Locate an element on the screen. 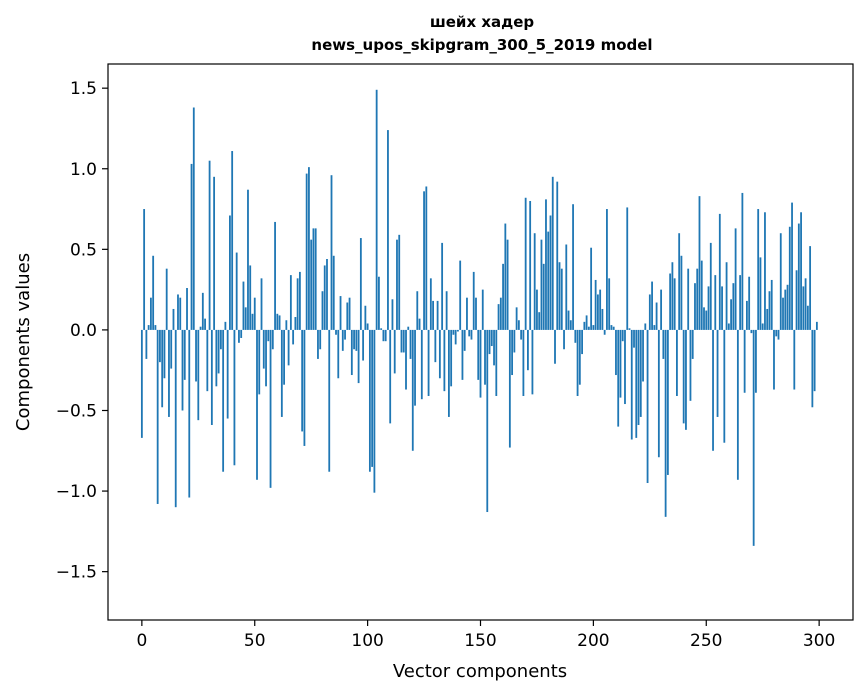 The width and height of the screenshot is (867, 696). x-tick-label: 100 is located at coordinates (367, 641).